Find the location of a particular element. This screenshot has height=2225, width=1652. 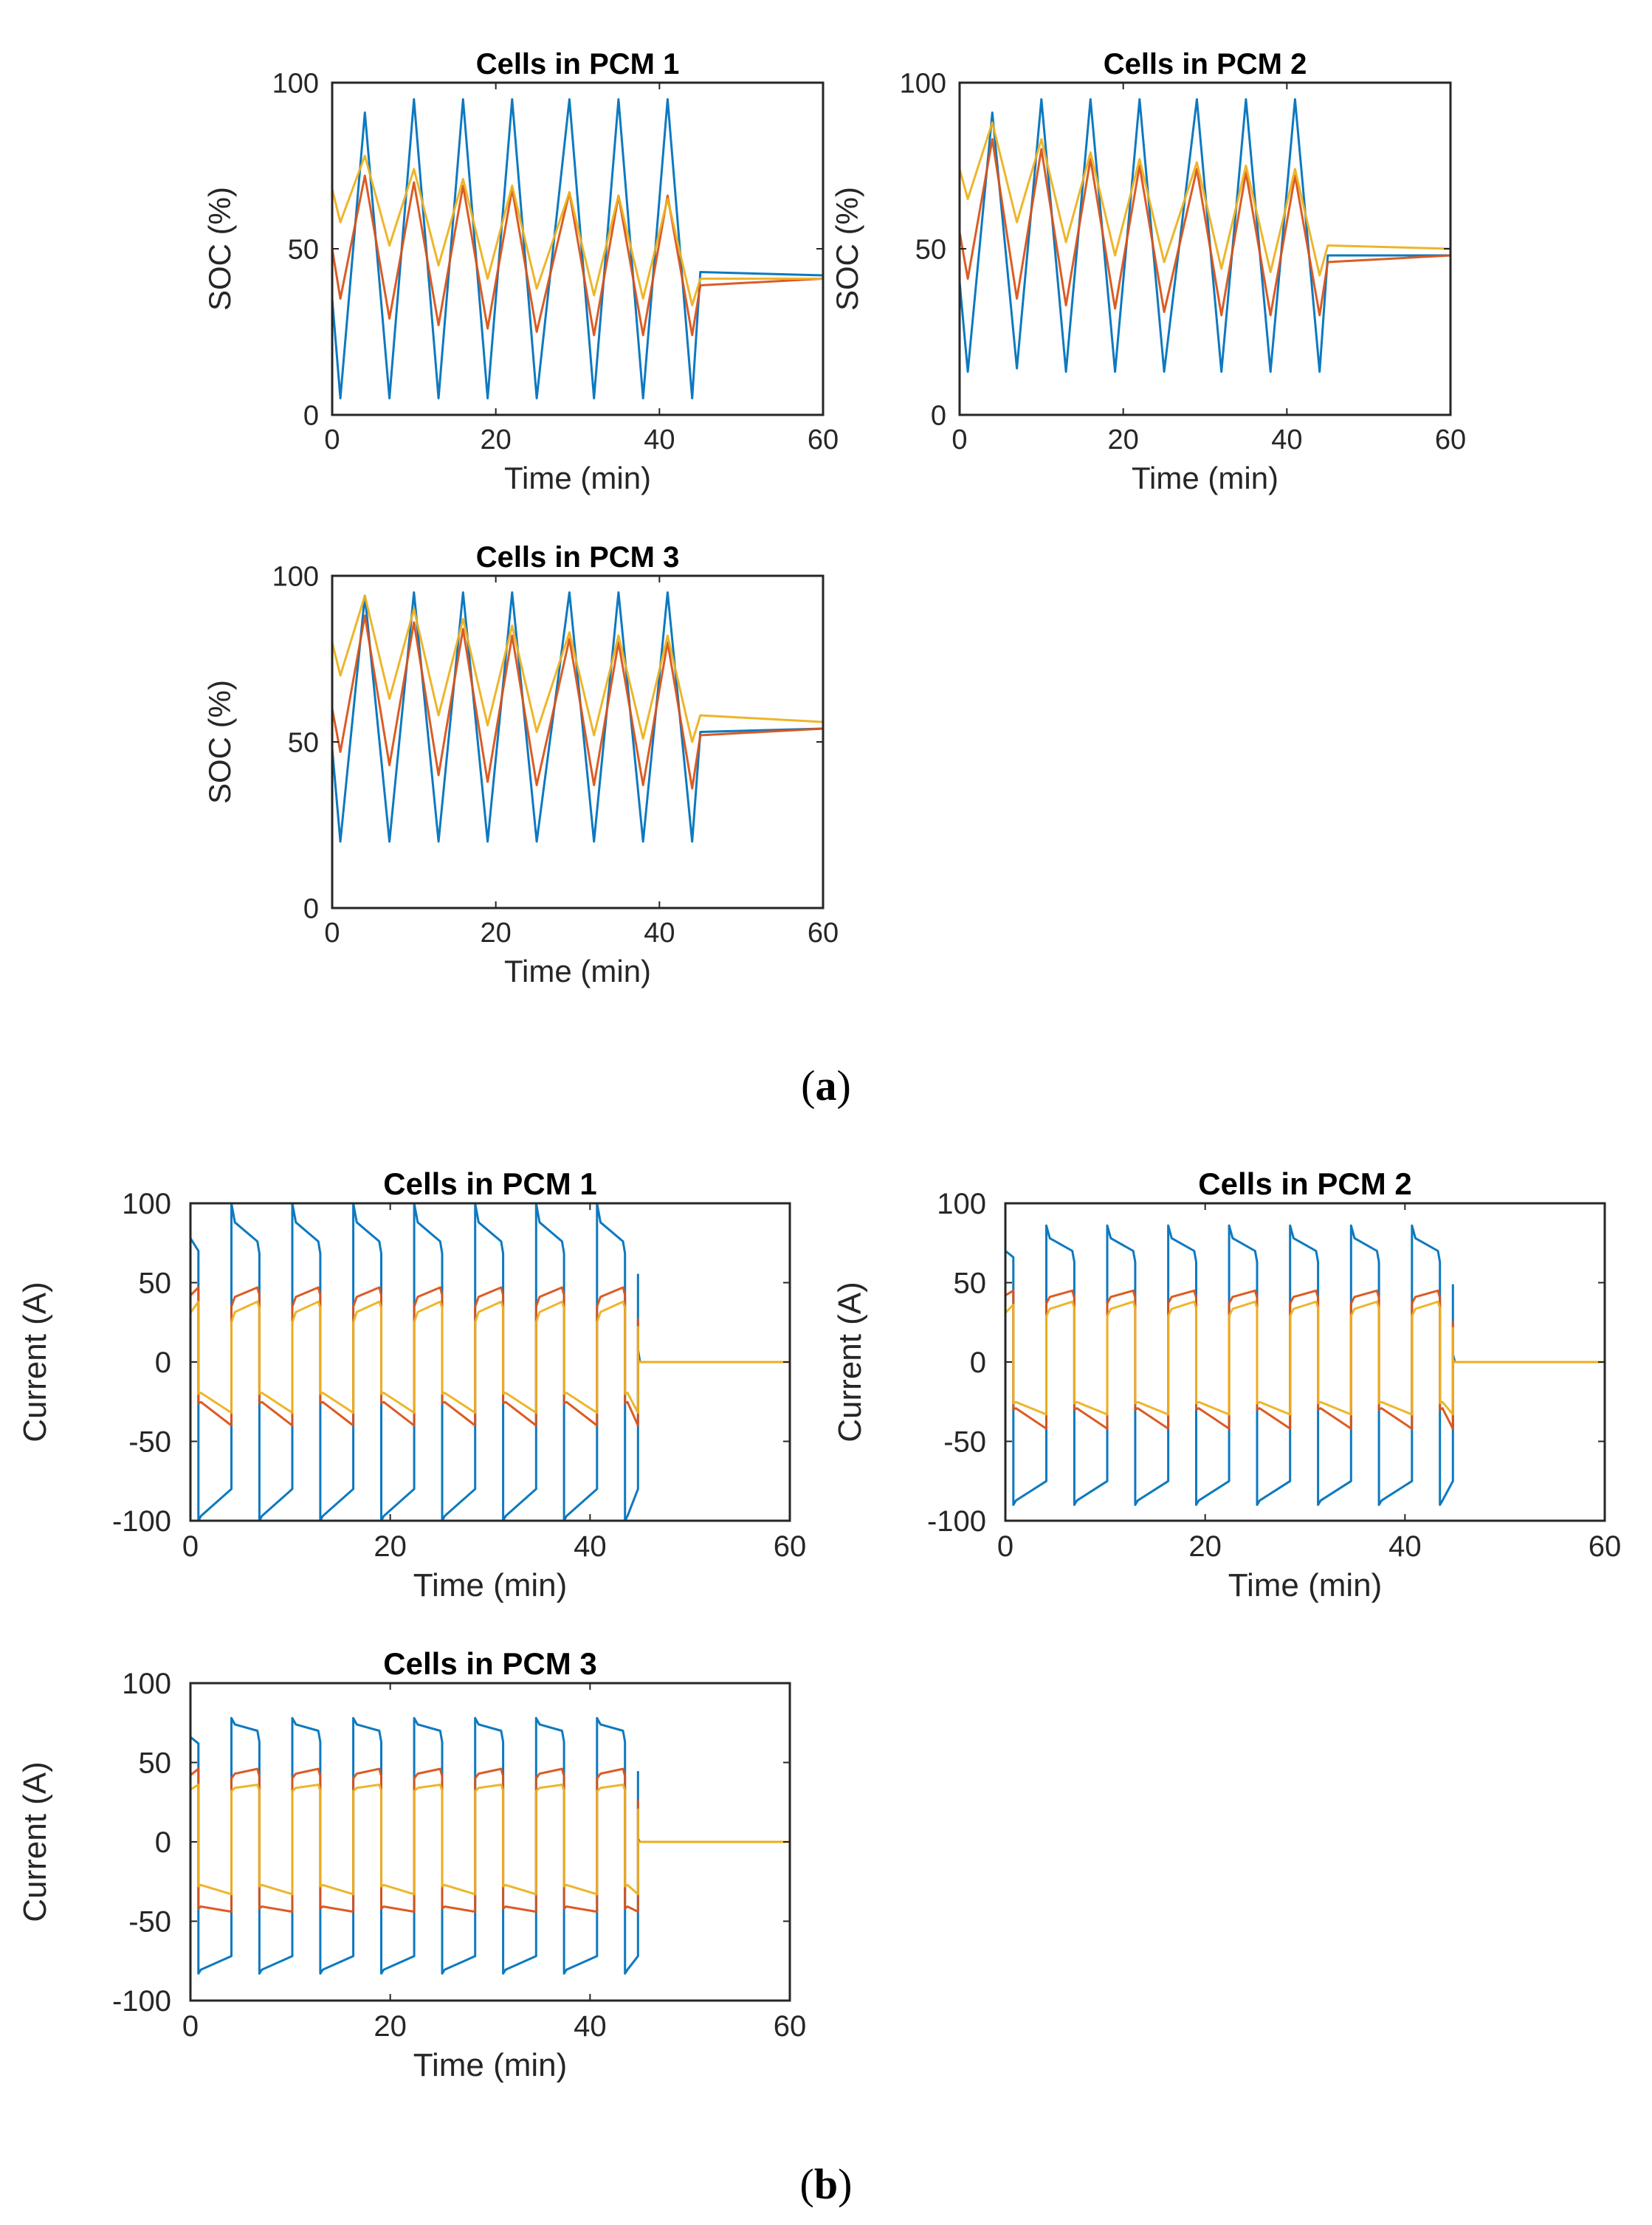

panel-label-b-letter: b is located at coordinates (826, 2184).